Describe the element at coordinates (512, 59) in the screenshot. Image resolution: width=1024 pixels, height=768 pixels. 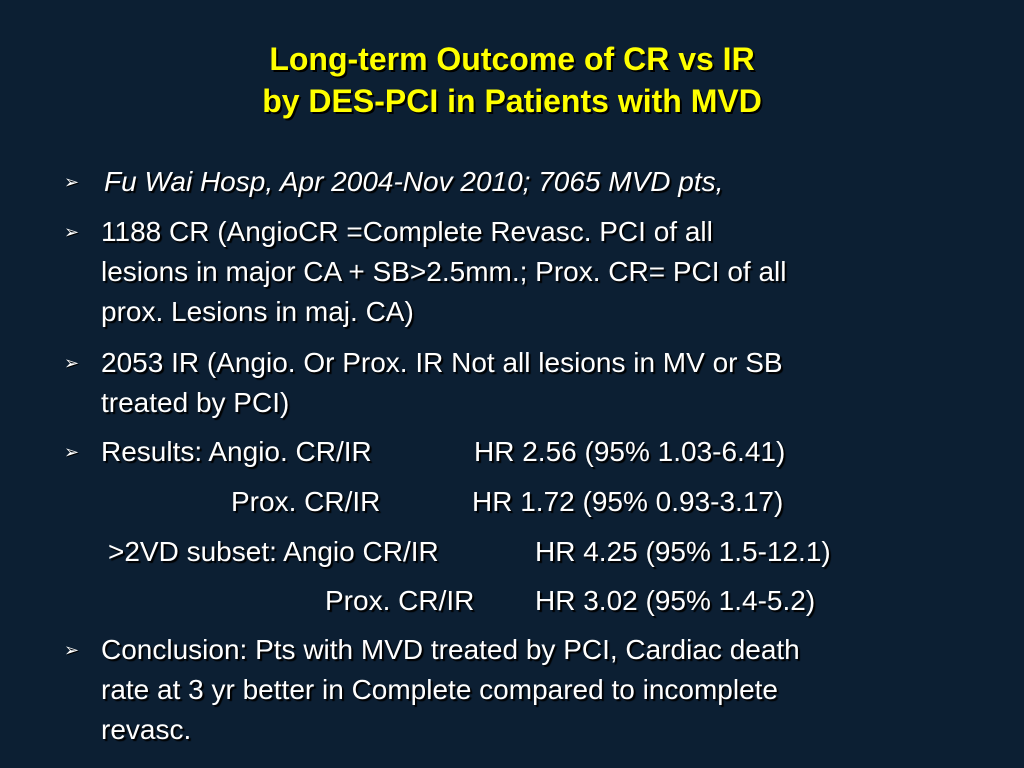
I see `title-line-1: Long-term Outcome of CR vs IR` at that location.